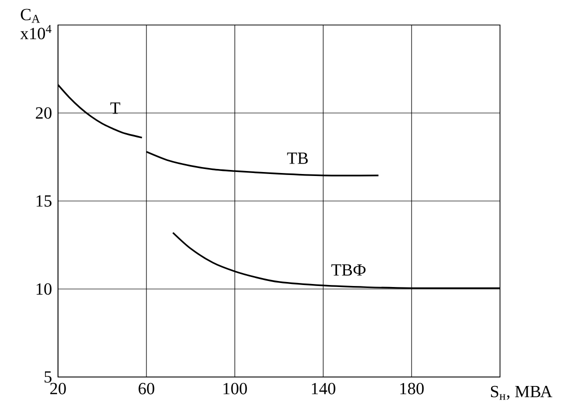 The image size is (564, 412). What do you see at coordinates (521, 393) in the screenshot?
I see `x-axis-title: S$_{н}$, МВА` at bounding box center [521, 393].